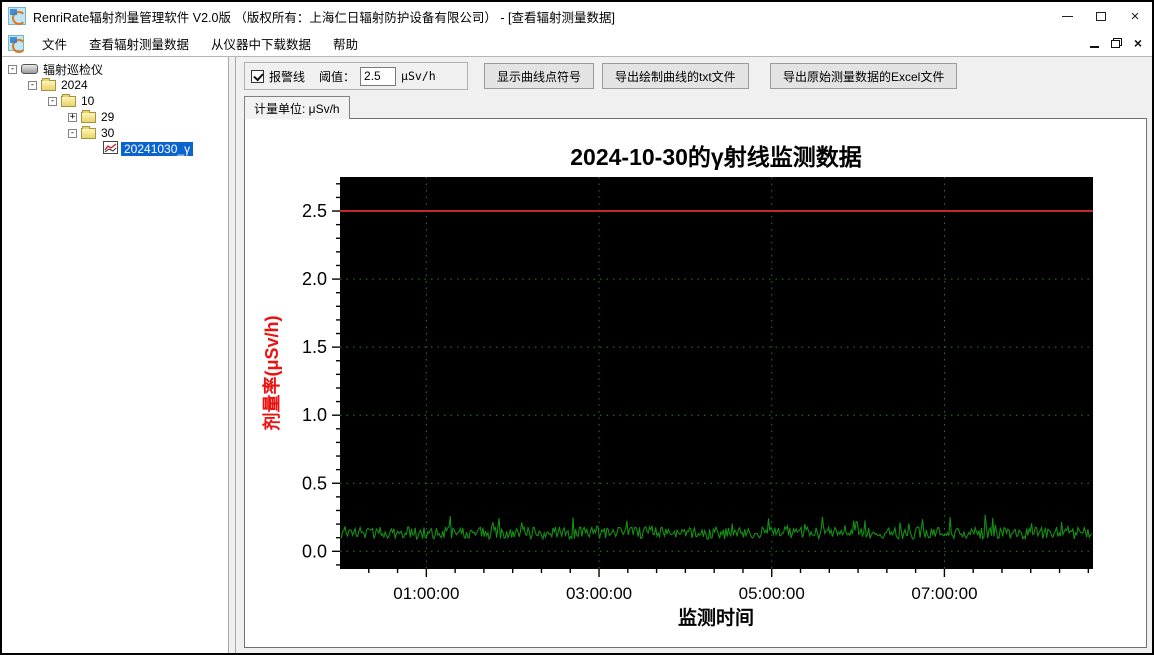  I want to click on svg-text: 1.0, so click(314, 415).